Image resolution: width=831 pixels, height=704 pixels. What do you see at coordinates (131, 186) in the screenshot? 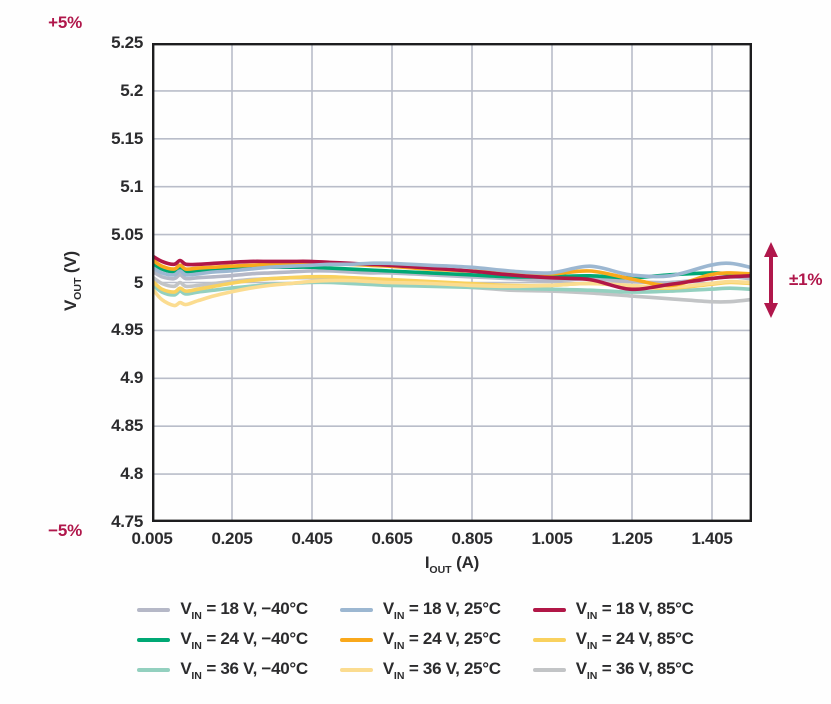
I see `y-tick-label: 5.1` at bounding box center [131, 186].